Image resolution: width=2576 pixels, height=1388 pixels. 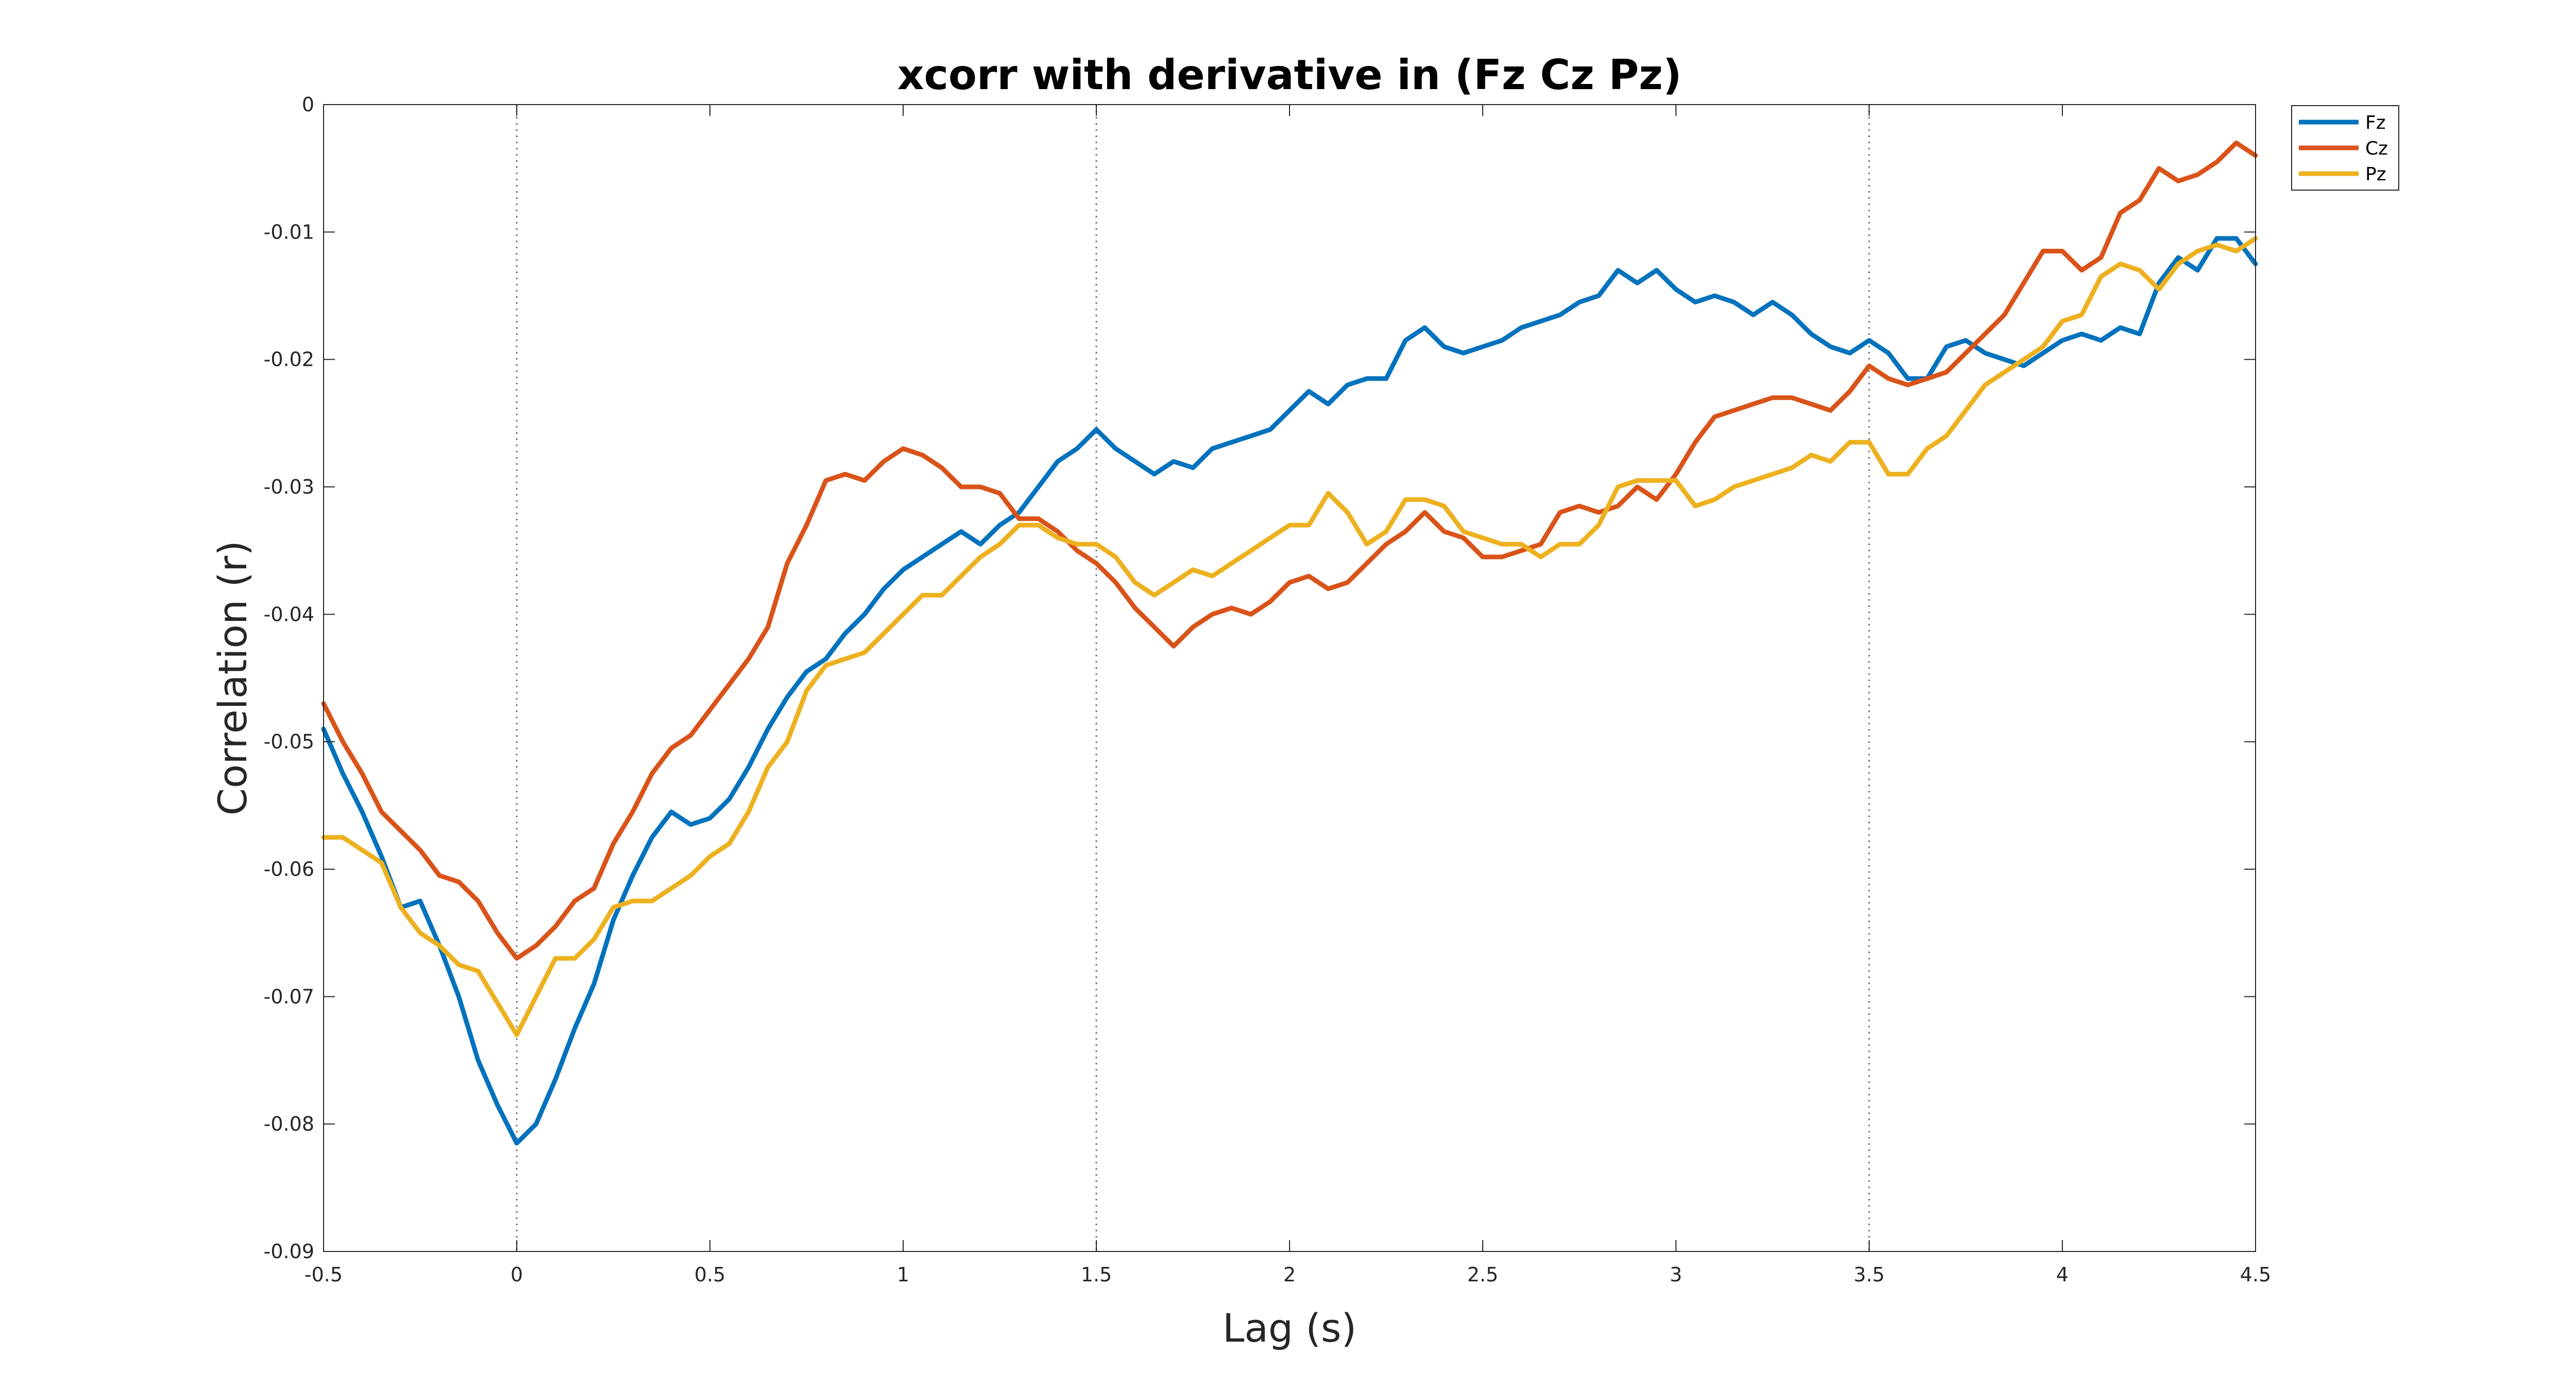 What do you see at coordinates (289, 996) in the screenshot?
I see `y-tick-label: -0.07` at bounding box center [289, 996].